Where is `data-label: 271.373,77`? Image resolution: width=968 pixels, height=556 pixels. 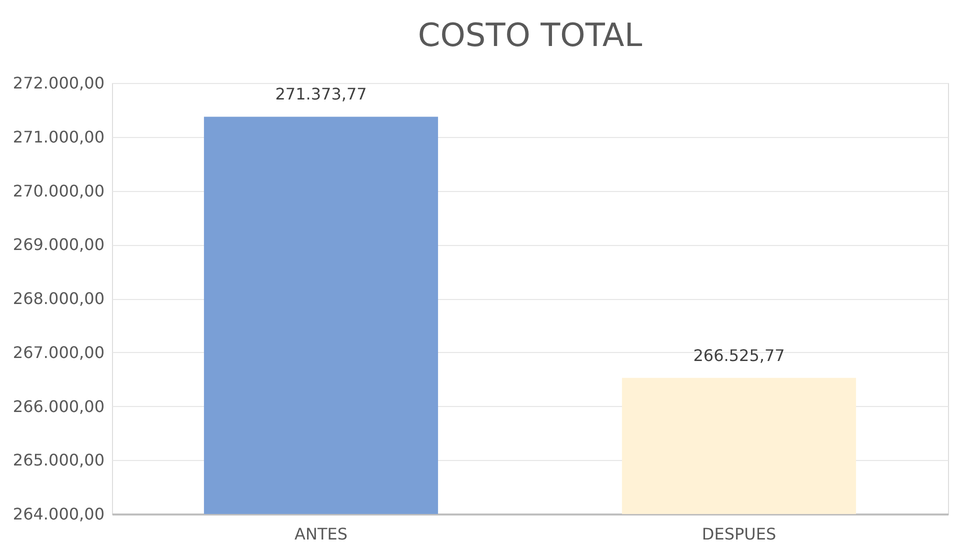
data-label: 271.373,77 is located at coordinates (321, 94).